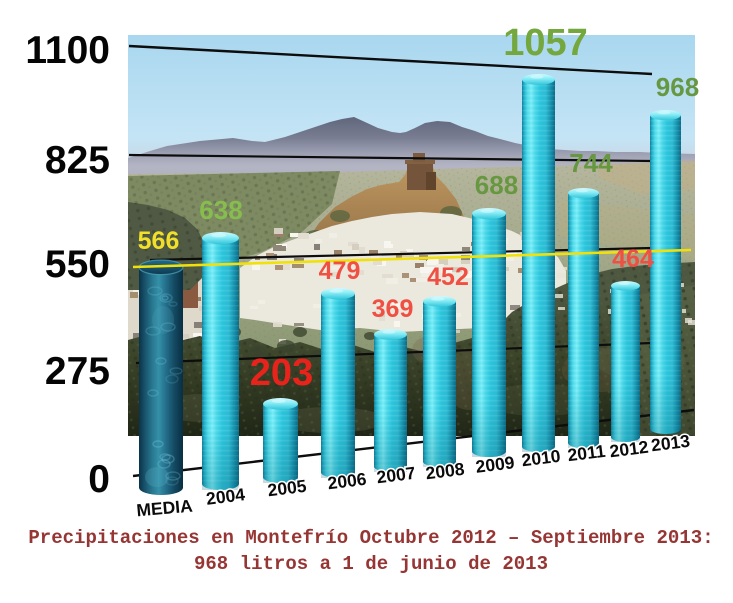 This screenshot has height=603, width=733. What do you see at coordinates (220, 210) in the screenshot?
I see `svg-text: 638` at bounding box center [220, 210].